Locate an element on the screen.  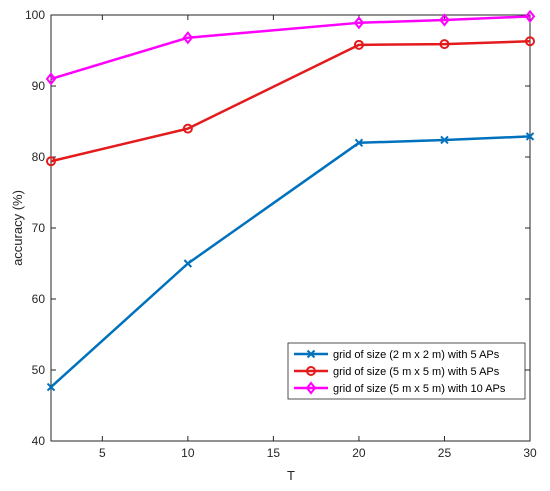
y-tick-label: 70 is located at coordinates (39, 228).